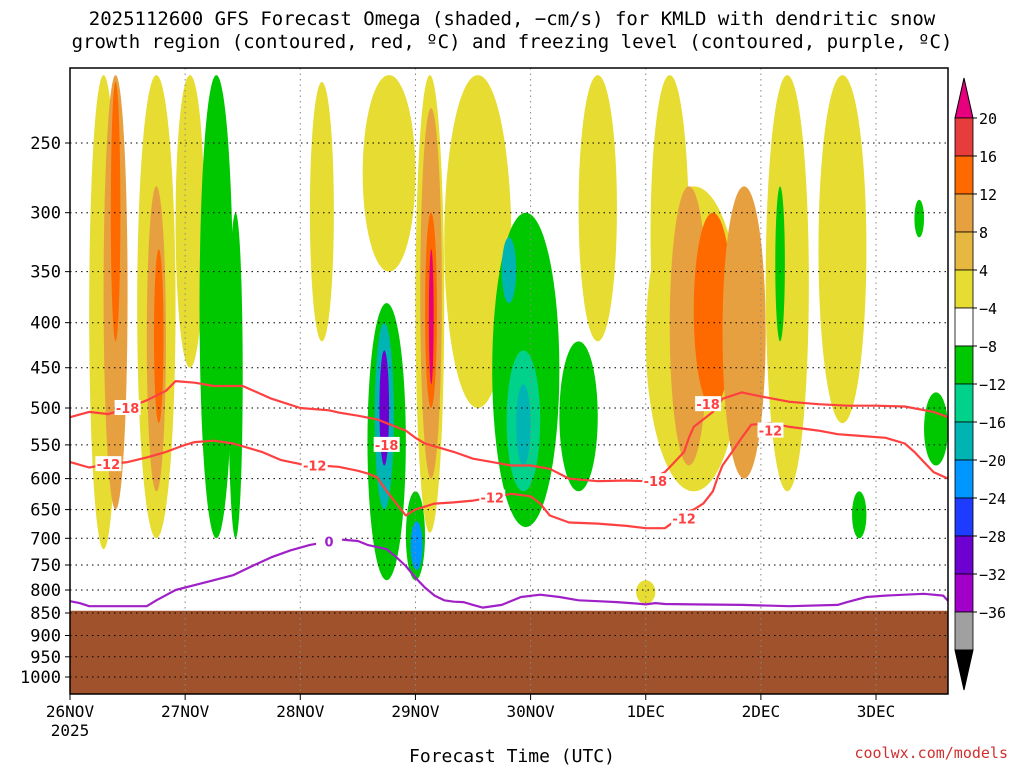 The image size is (1024, 768). I want to click on x-tick-label-29NOV: 29NOV, so click(415, 711).